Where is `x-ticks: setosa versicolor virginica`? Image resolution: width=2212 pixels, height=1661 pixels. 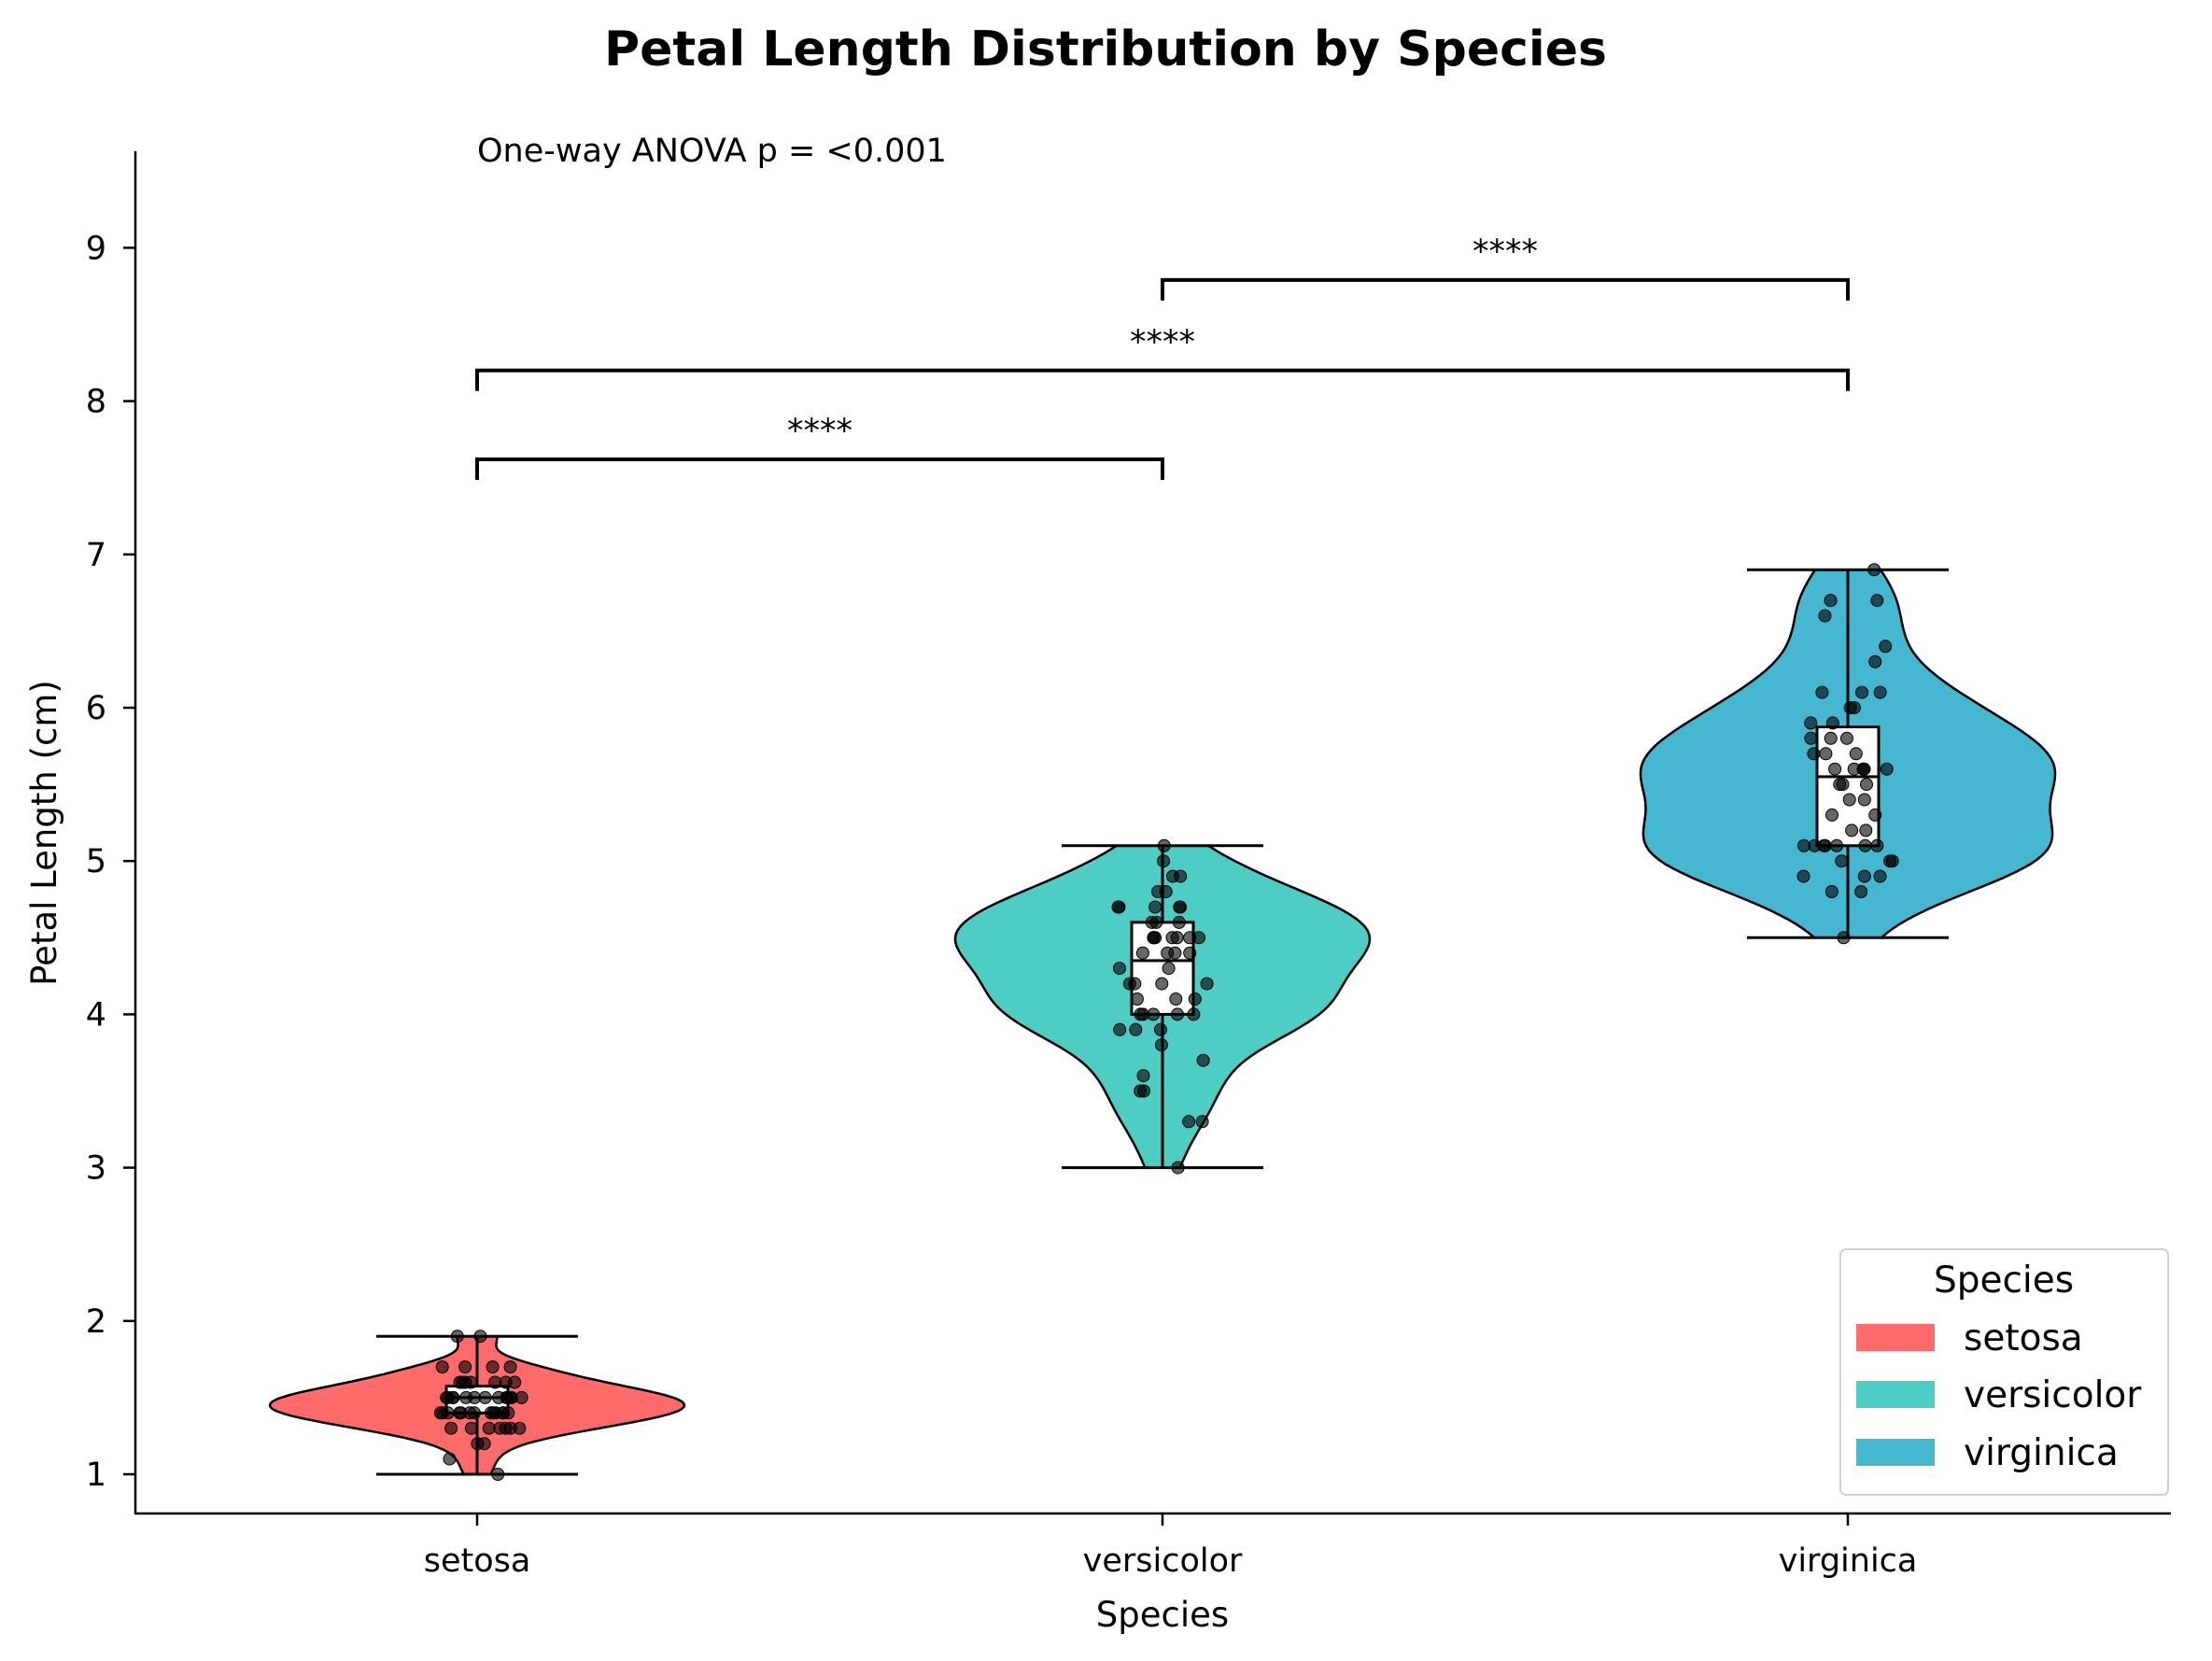
x-ticks: setosa versicolor virginica is located at coordinates (1171, 1546).